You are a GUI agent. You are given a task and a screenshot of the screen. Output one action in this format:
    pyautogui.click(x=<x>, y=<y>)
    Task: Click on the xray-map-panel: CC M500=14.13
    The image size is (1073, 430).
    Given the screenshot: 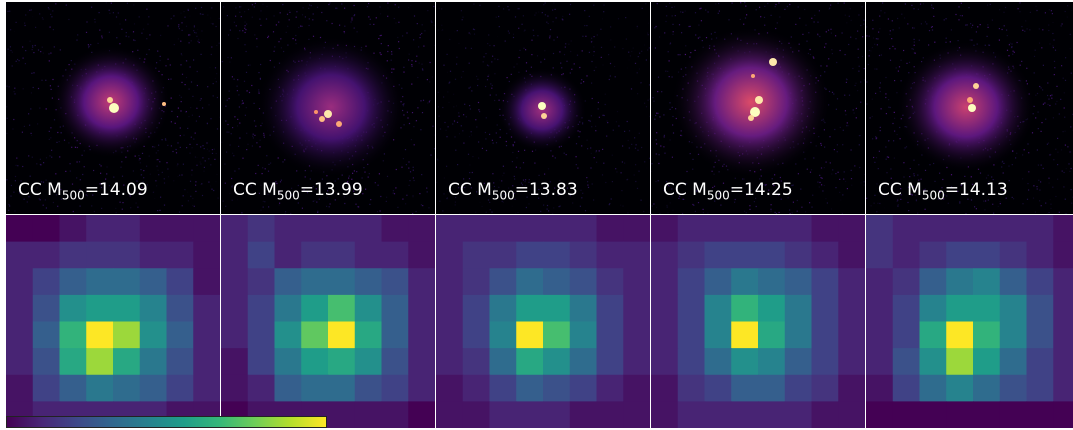 What is the action you would take?
    pyautogui.click(x=969, y=108)
    